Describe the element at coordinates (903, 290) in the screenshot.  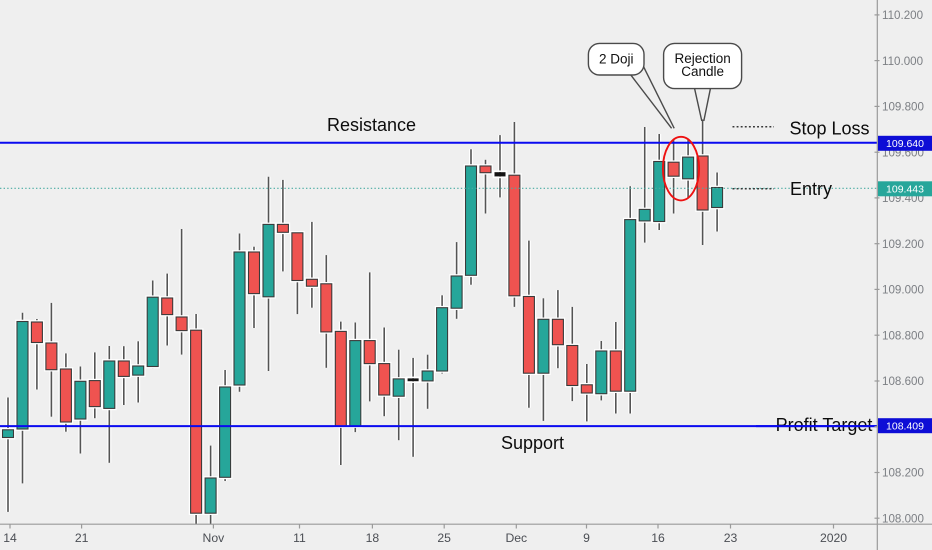
I see `svg-text: 109.000` at that location.